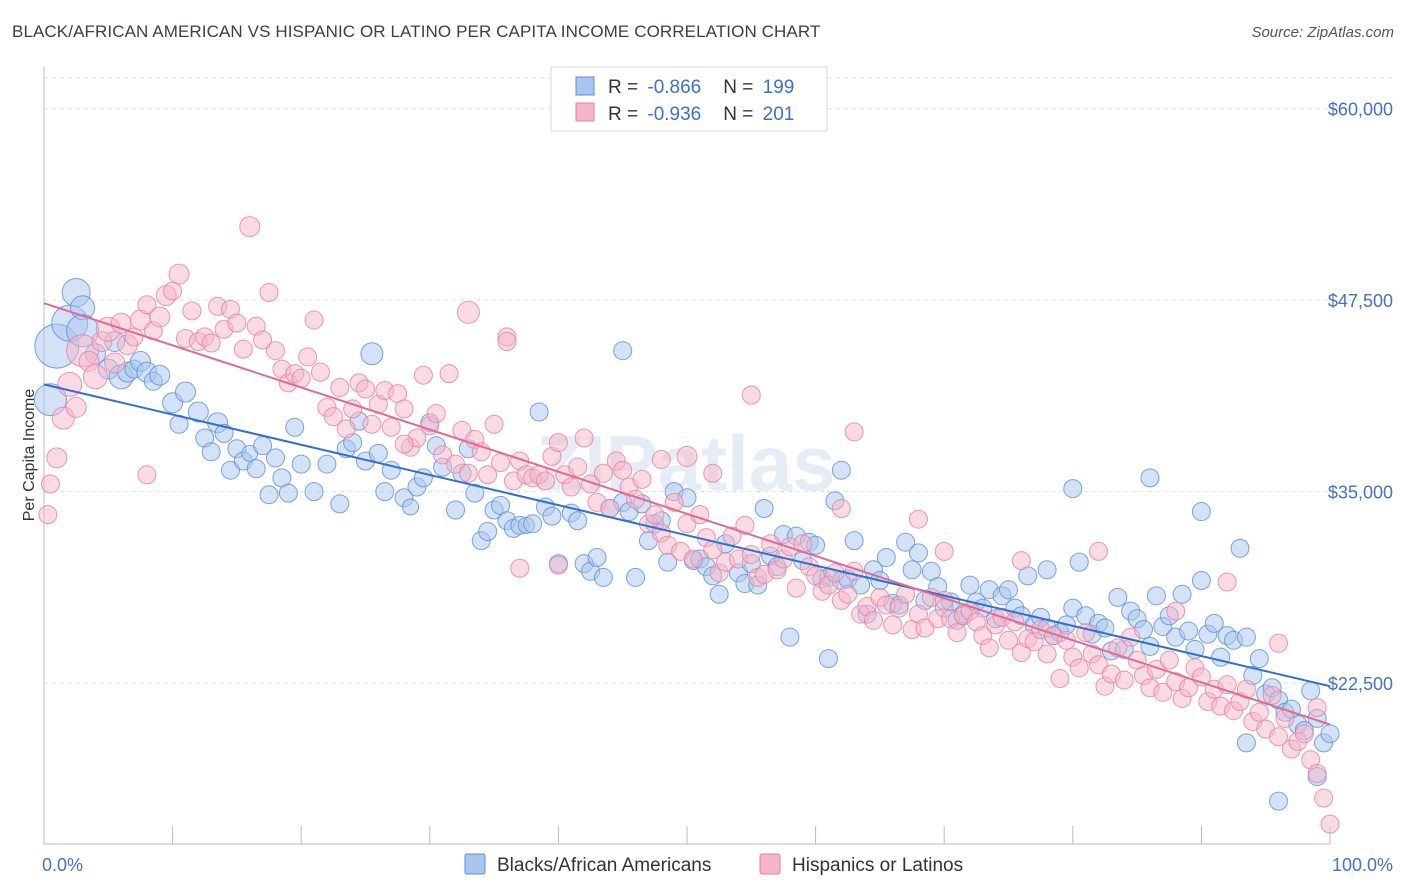 This screenshot has width=1406, height=892. I want to click on legend-swatch-hispanics, so click(770, 864).